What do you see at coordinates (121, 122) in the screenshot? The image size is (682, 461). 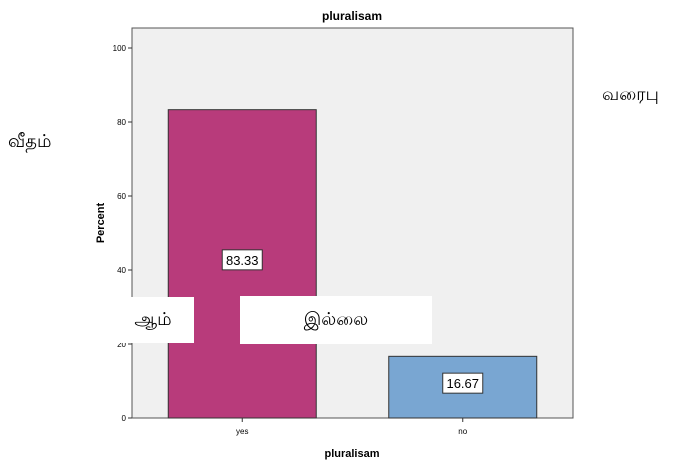 I see `y-tick-label: 80` at bounding box center [121, 122].